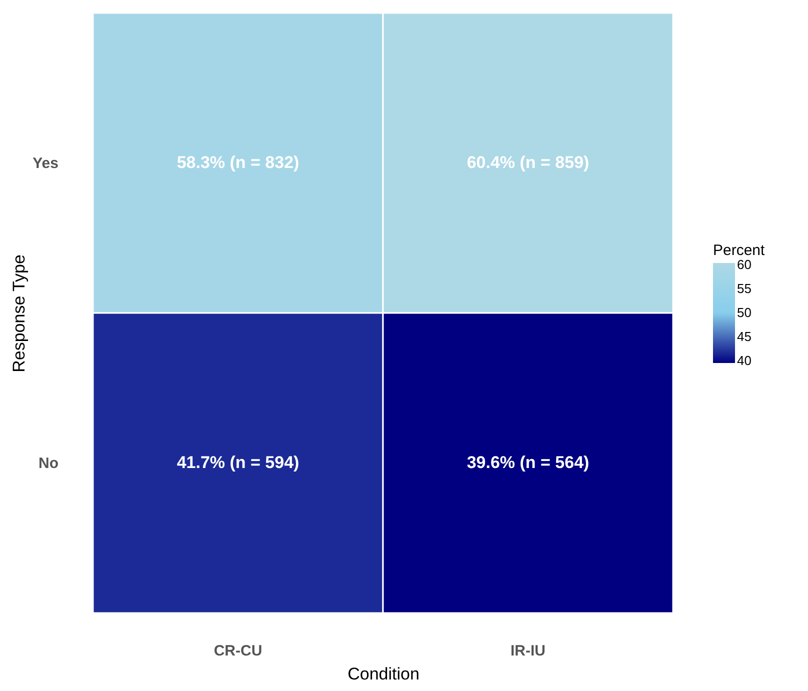  What do you see at coordinates (19, 313) in the screenshot?
I see `y-axis-title: Response Type` at bounding box center [19, 313].